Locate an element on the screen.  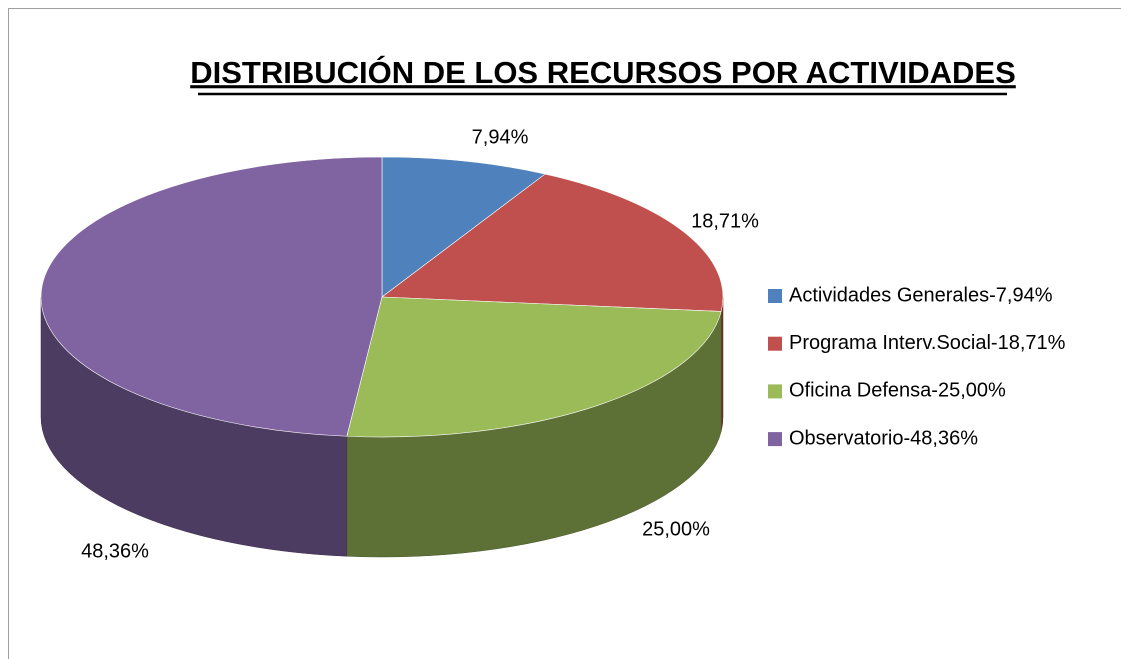
pie-side is located at coordinates (722, 364).